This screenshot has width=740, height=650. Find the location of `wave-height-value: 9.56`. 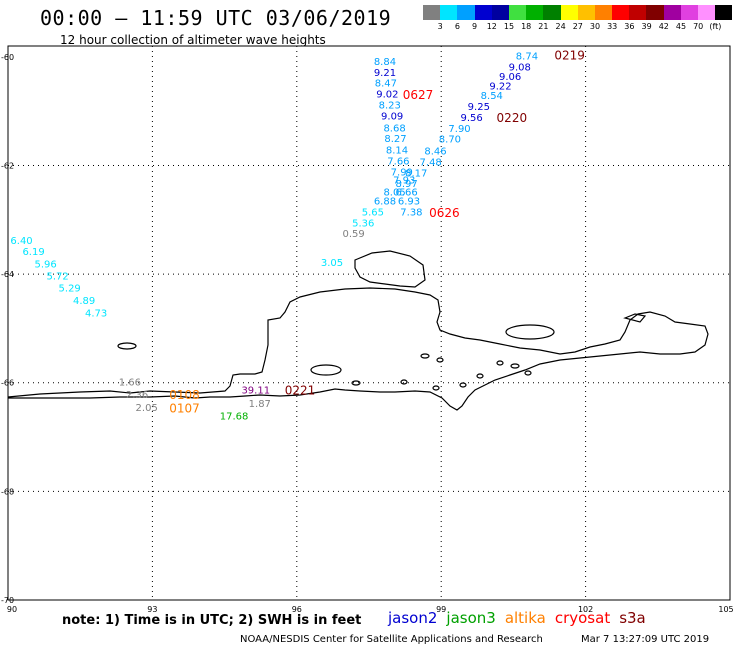

wave-height-value: 9.56 is located at coordinates (471, 118).